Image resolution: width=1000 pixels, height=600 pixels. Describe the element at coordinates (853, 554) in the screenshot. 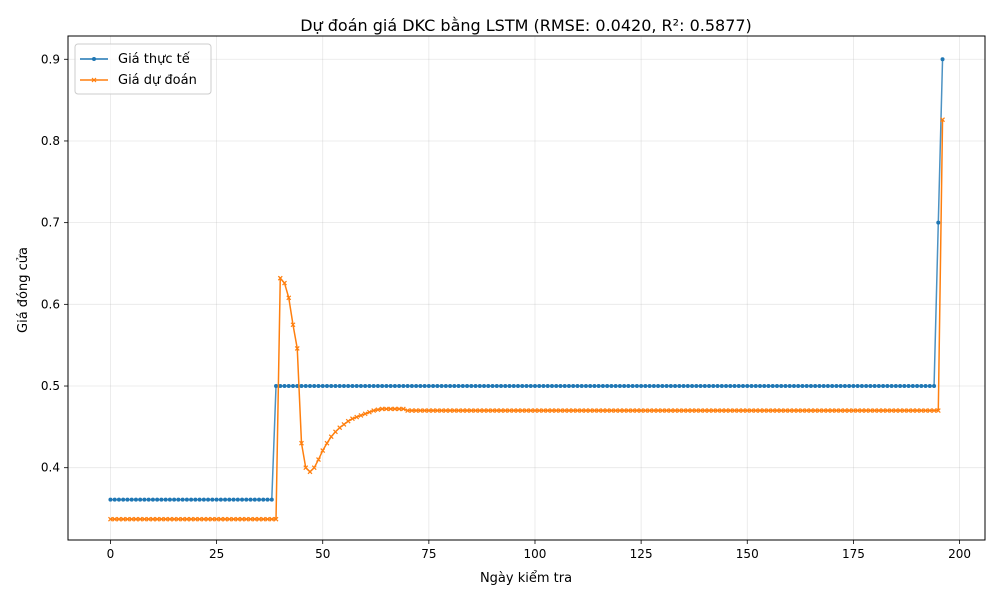

I see `x-tick-label: 175` at that location.